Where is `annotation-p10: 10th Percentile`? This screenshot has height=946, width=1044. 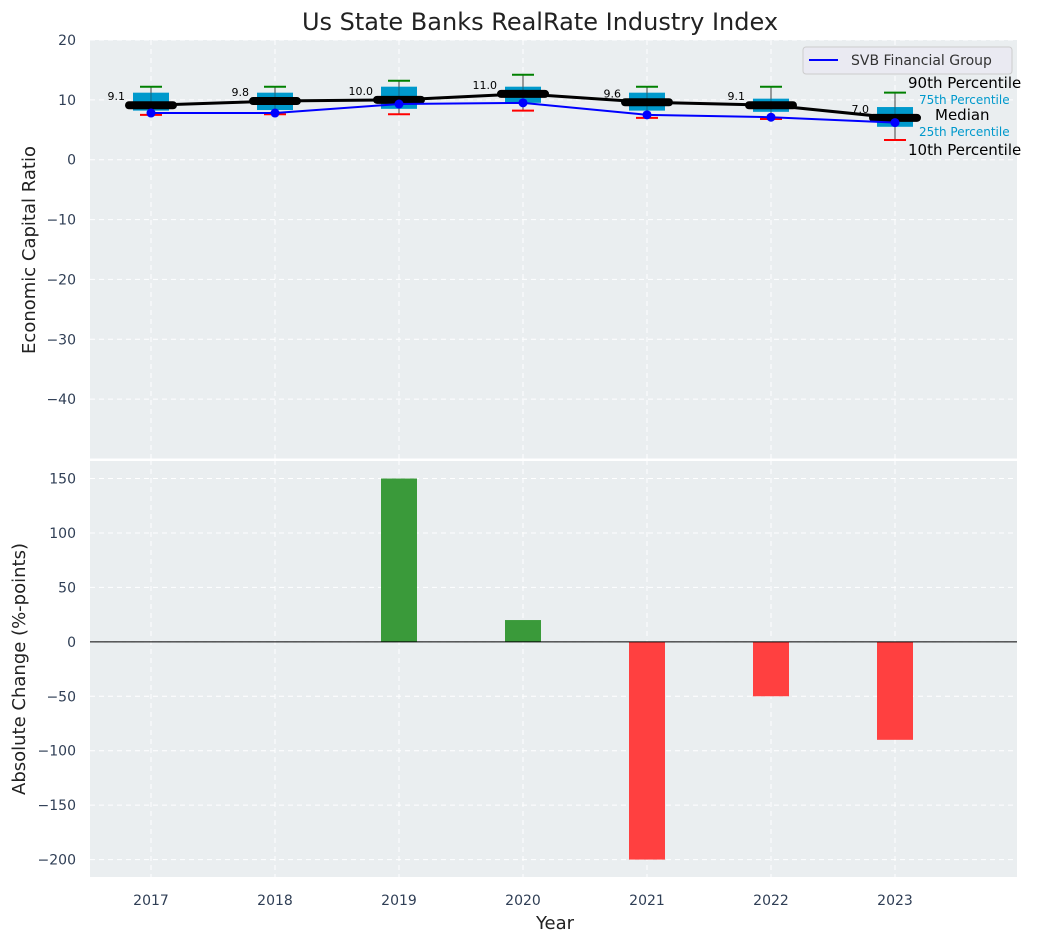
annotation-p10: 10th Percentile is located at coordinates (964, 150).